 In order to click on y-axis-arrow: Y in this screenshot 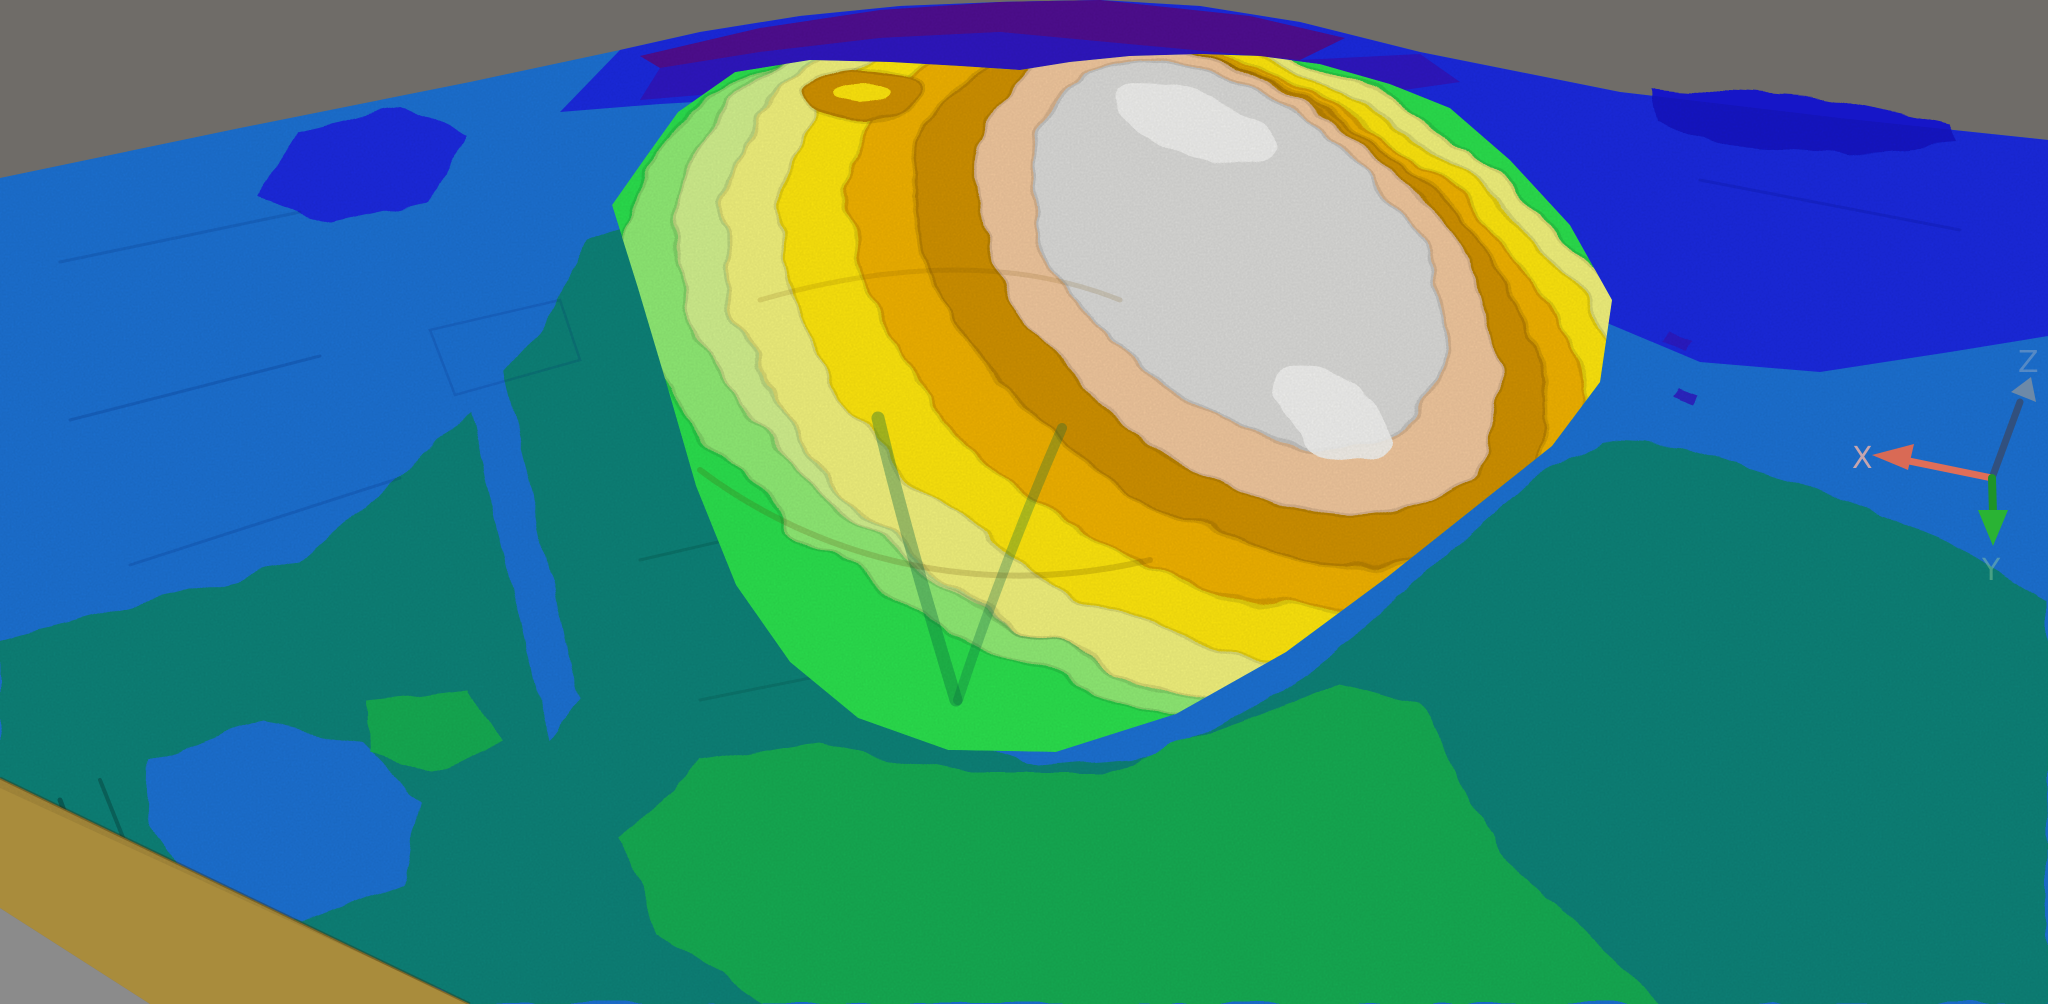, I will do `click(1993, 531)`.